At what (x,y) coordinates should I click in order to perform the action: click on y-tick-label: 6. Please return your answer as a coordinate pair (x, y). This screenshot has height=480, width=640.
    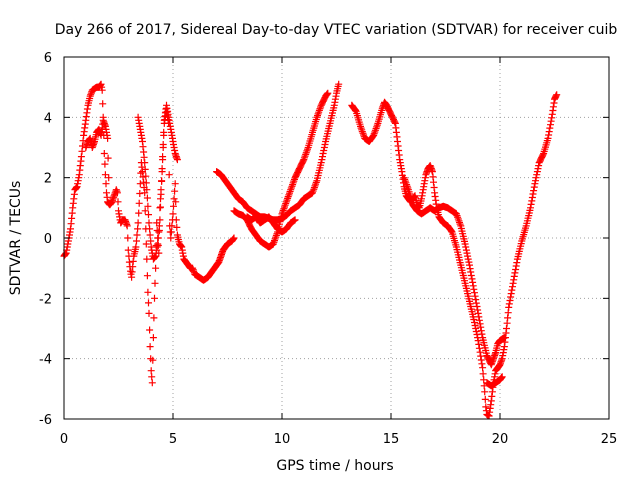
    Looking at the image, I should click on (48, 58).